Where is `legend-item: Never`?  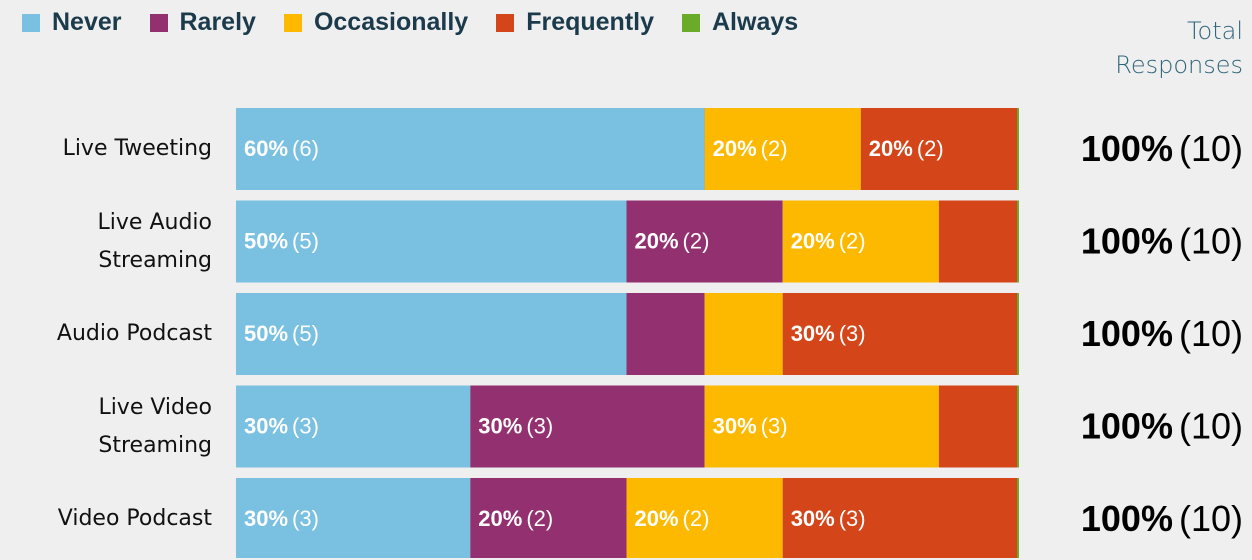
legend-item: Never is located at coordinates (72, 22).